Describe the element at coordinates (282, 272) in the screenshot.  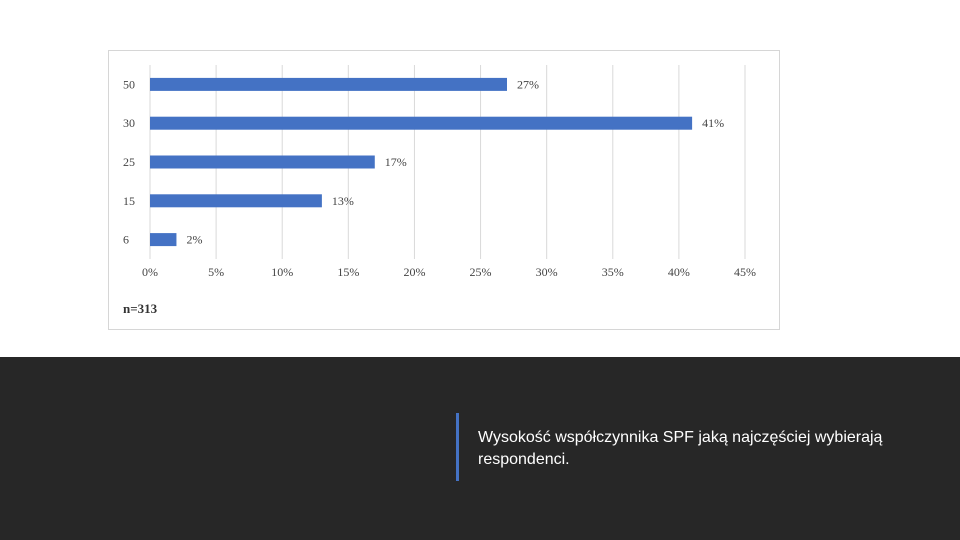
I see `x-tick-label: 10%` at that location.